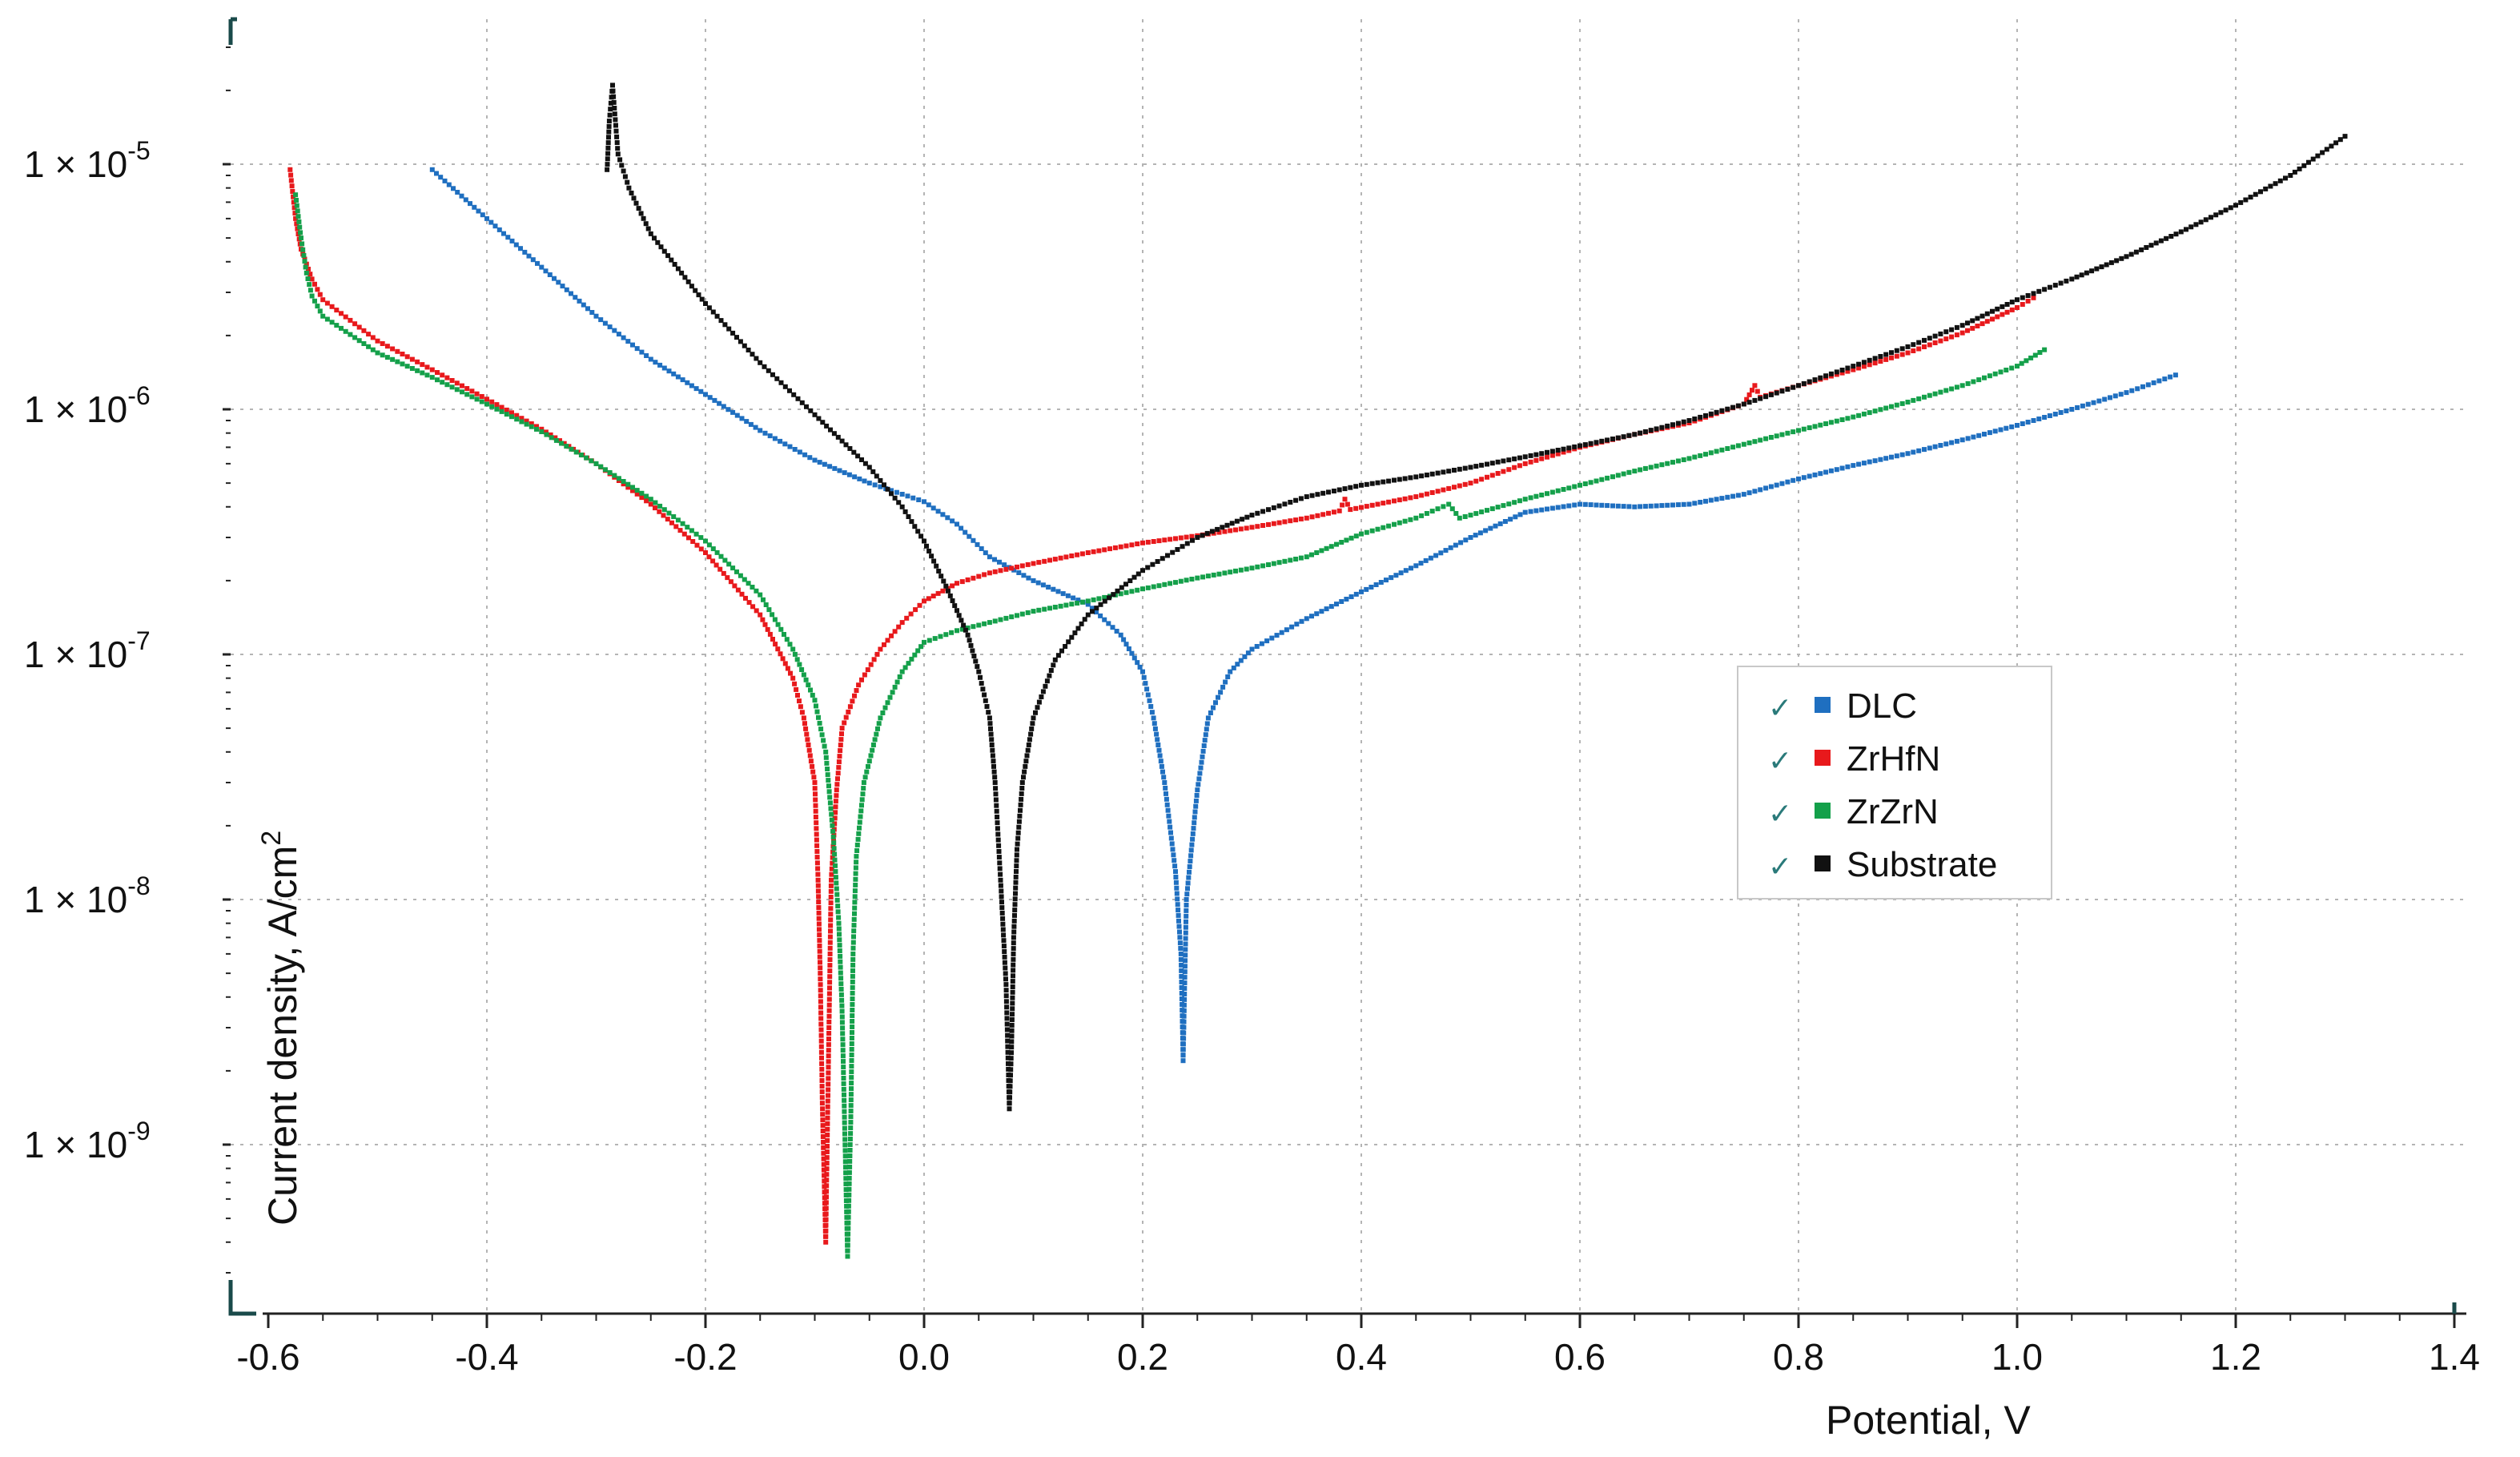 The image size is (2520, 1457). I want to click on legend-item-substrate: ✓ Substrate, so click(1882, 864).